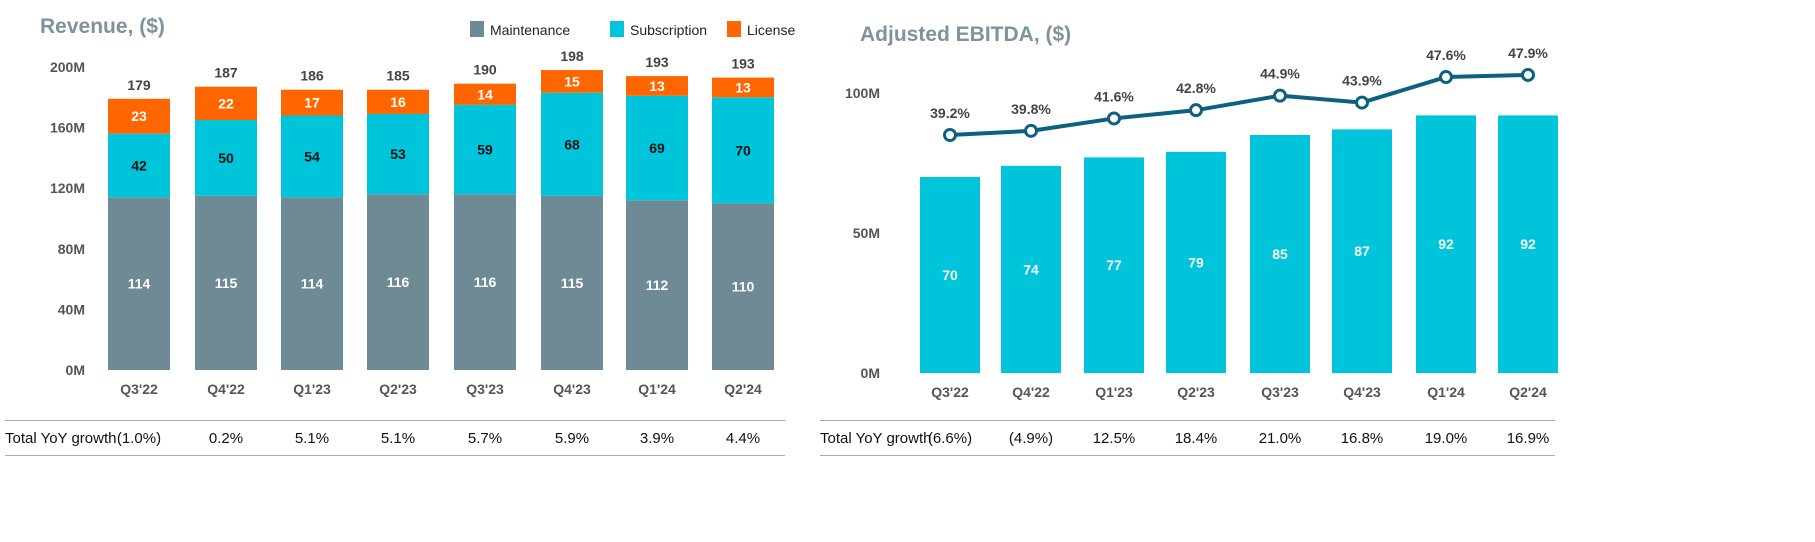 Image resolution: width=1815 pixels, height=542 pixels. What do you see at coordinates (1362, 251) in the screenshot?
I see `data-label: 87` at bounding box center [1362, 251].